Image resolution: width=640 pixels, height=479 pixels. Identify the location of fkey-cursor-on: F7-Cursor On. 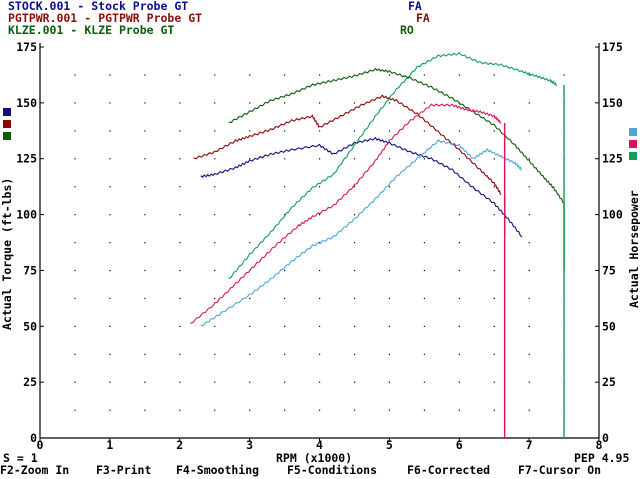
(559, 470).